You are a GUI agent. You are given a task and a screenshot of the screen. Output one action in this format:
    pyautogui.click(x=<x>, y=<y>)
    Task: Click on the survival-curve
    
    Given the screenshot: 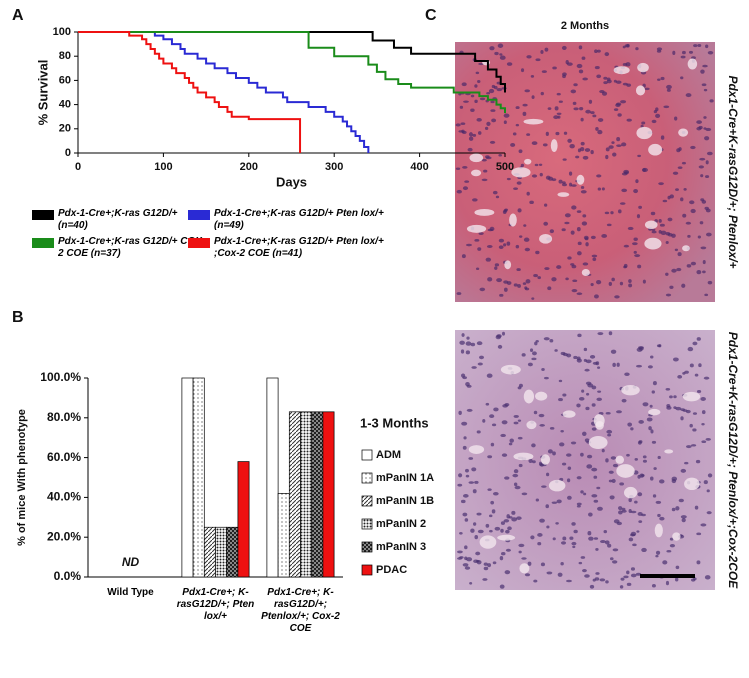 What is the action you would take?
    pyautogui.click(x=292, y=72)
    